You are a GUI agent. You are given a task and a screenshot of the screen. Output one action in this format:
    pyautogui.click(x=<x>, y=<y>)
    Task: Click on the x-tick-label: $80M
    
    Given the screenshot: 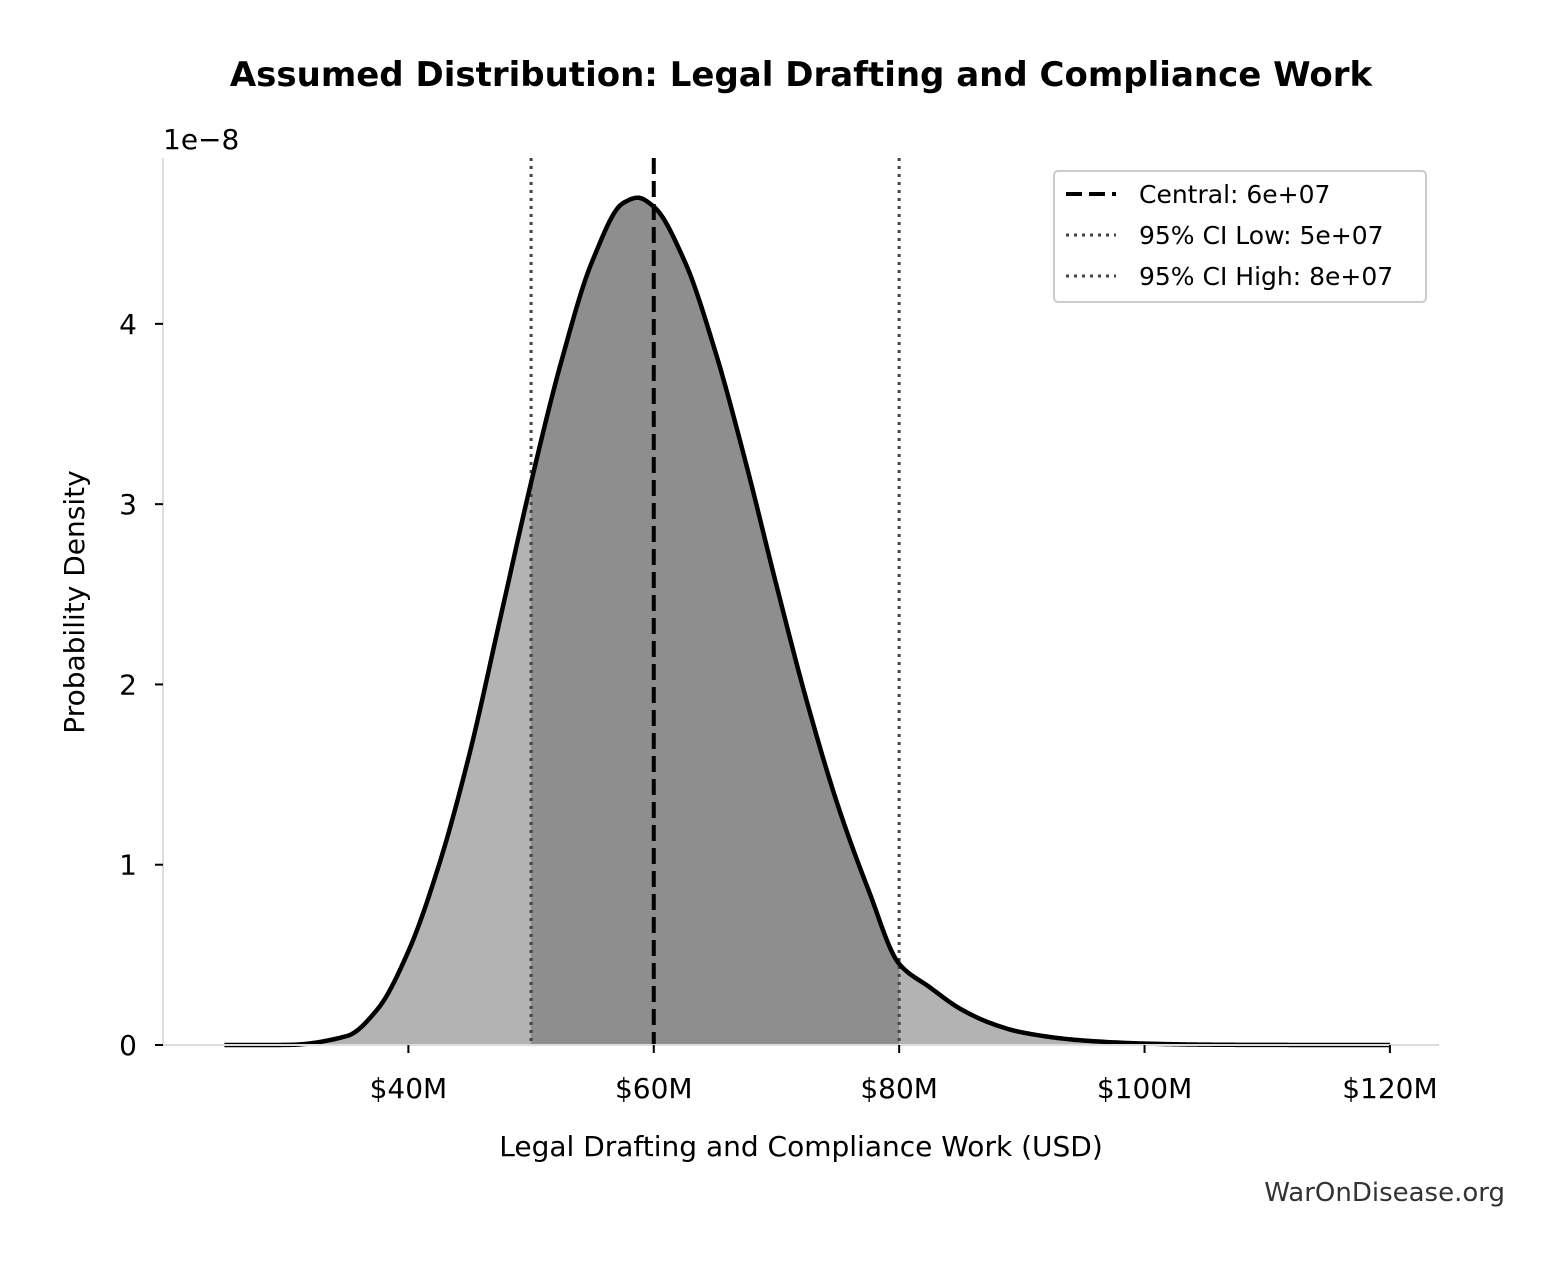 What is the action you would take?
    pyautogui.click(x=899, y=1088)
    